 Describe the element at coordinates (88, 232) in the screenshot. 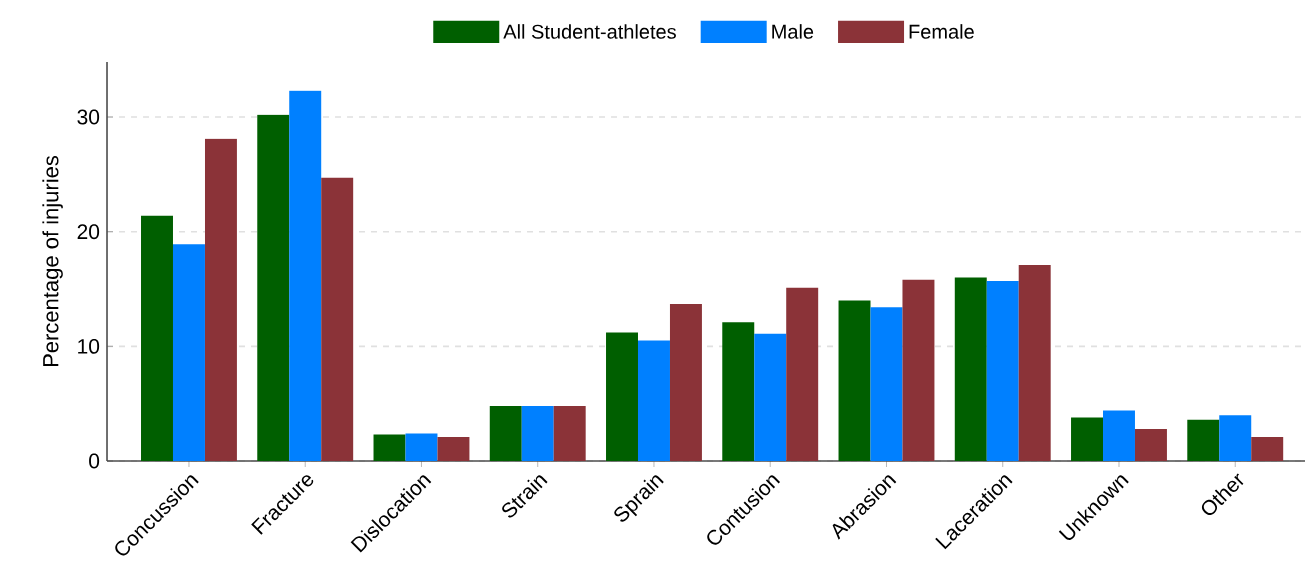

I see `y-tick-label: 20` at that location.